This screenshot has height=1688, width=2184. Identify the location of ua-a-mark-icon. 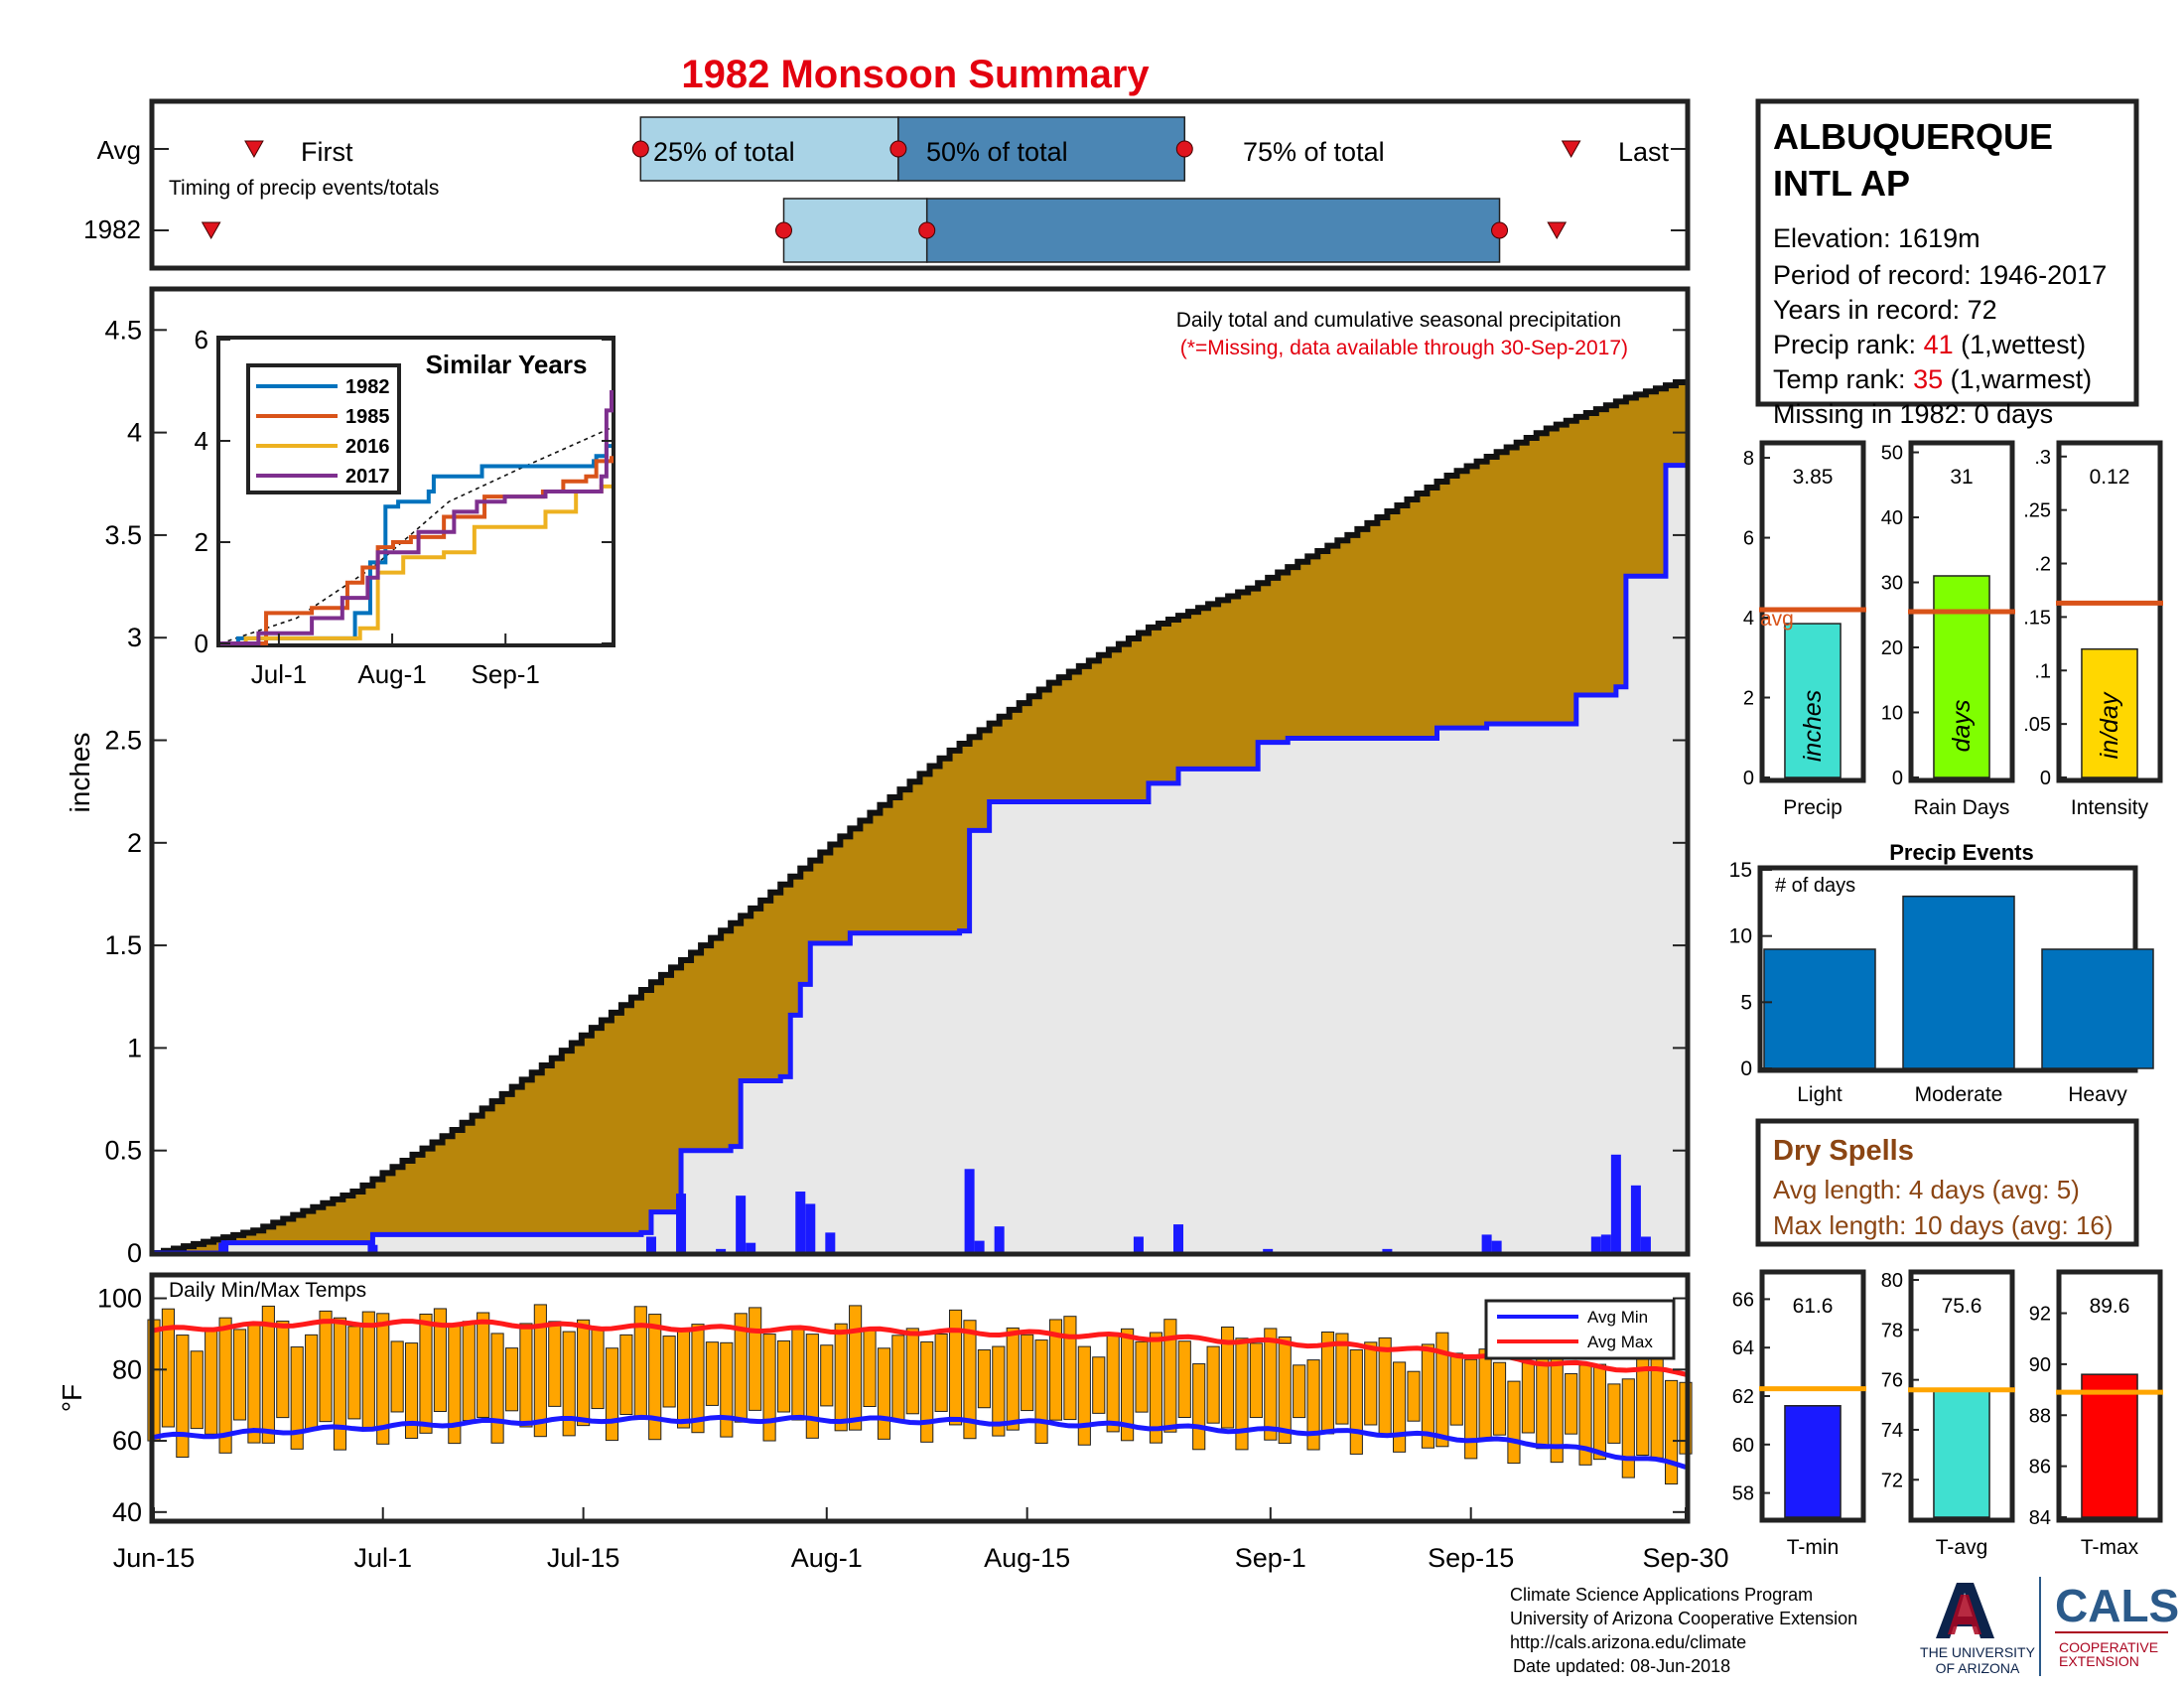
(1965, 1610).